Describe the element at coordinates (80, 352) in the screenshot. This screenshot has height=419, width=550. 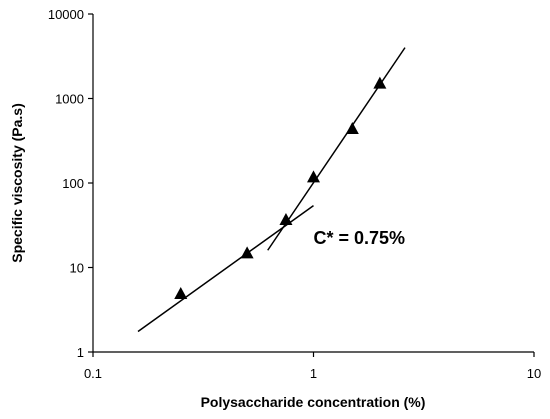
I see `y-tick-label: 1` at that location.